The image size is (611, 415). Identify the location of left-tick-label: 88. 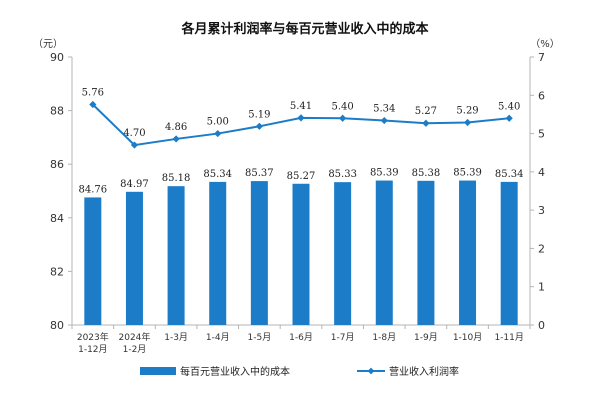
(57, 111).